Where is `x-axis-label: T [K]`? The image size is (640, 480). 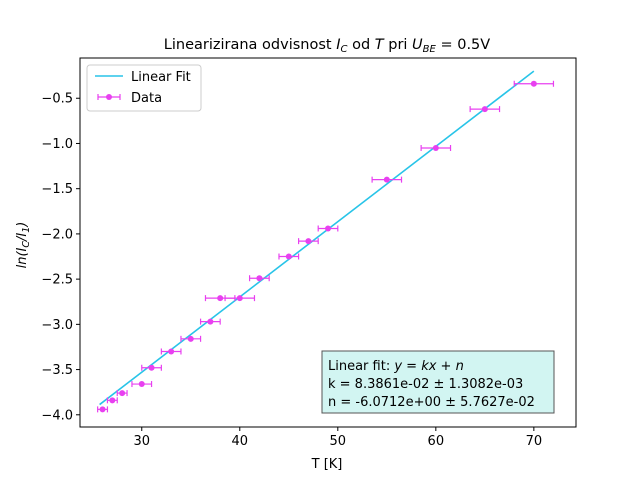
x-axis-label: T [K] is located at coordinates (327, 464).